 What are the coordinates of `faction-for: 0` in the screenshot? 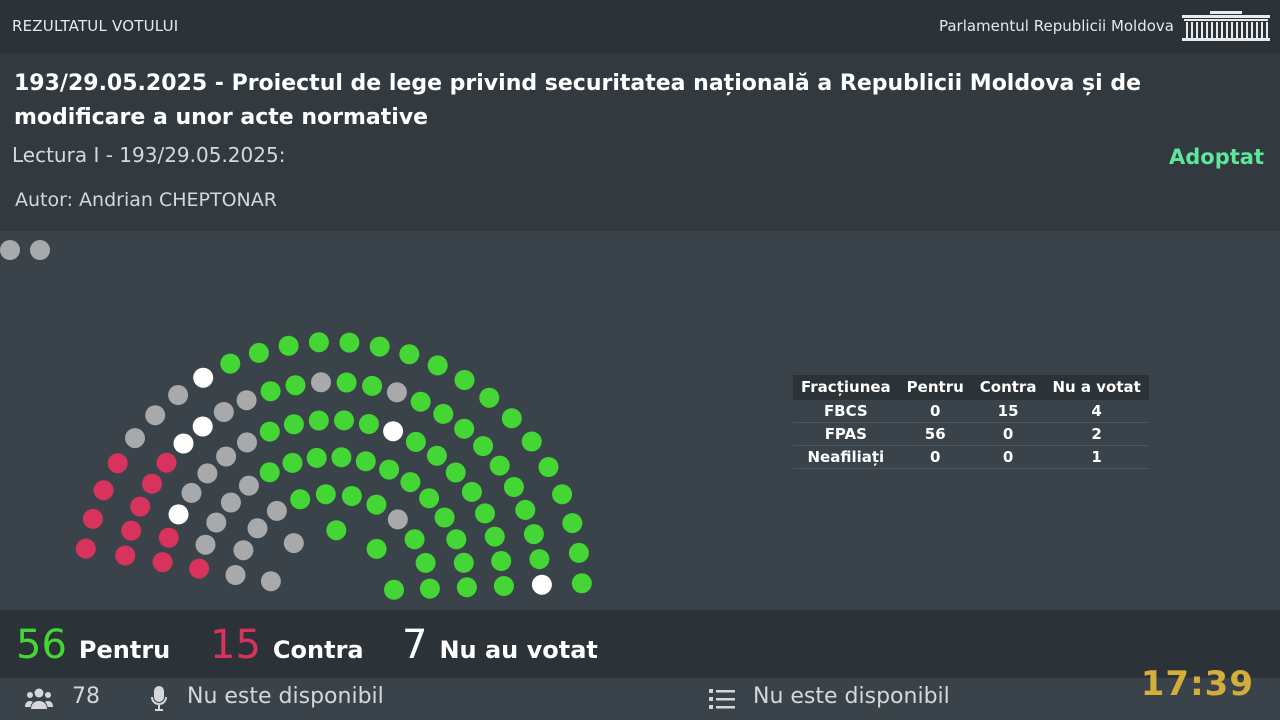 It's located at (935, 411).